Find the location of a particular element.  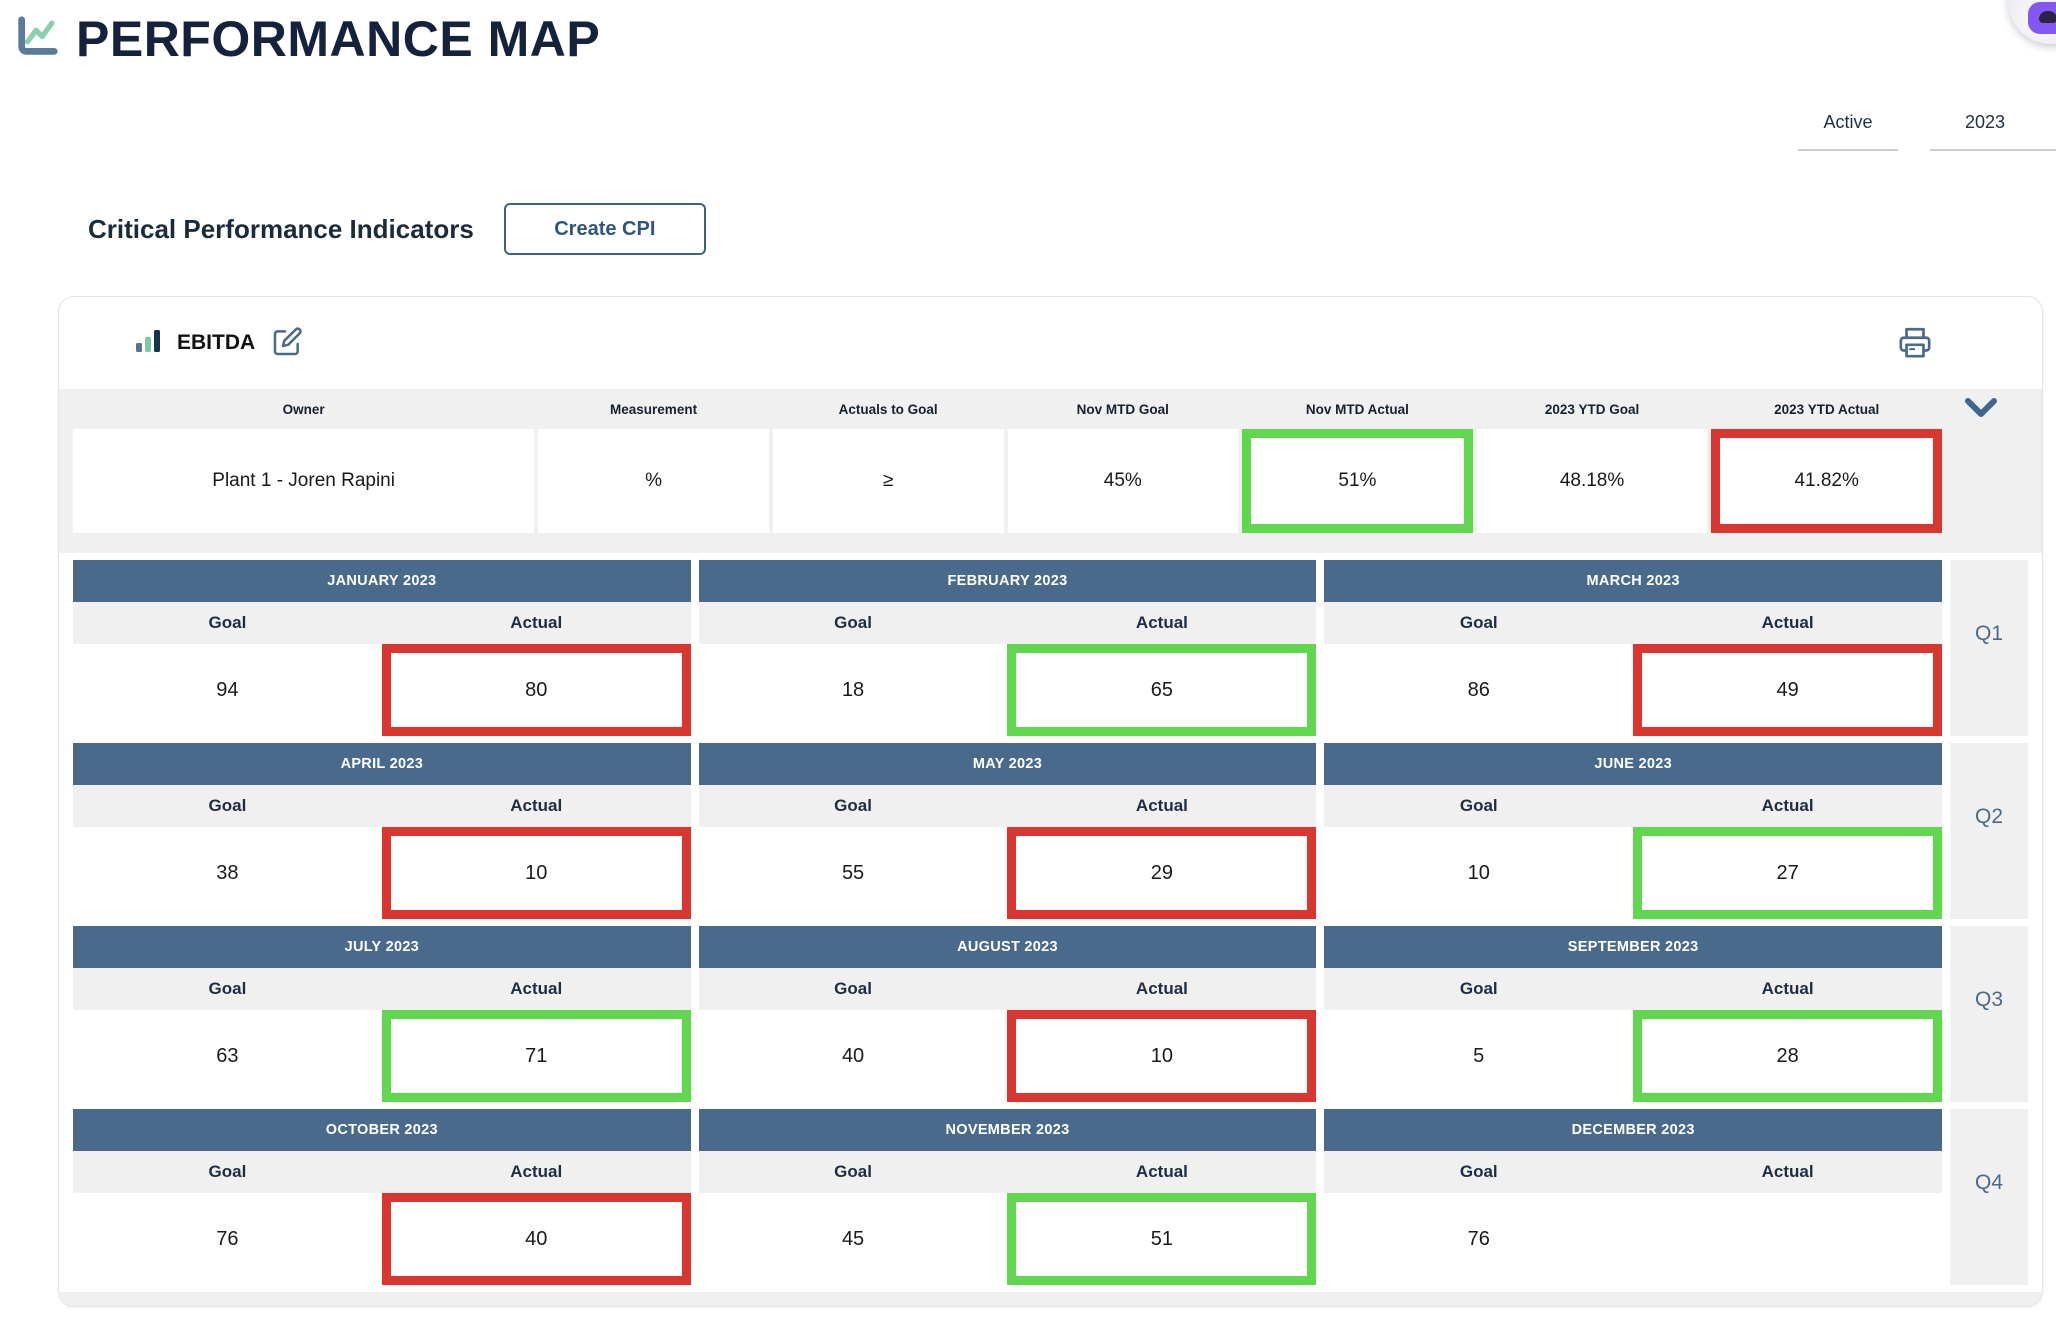

edit-icon is located at coordinates (287, 343).